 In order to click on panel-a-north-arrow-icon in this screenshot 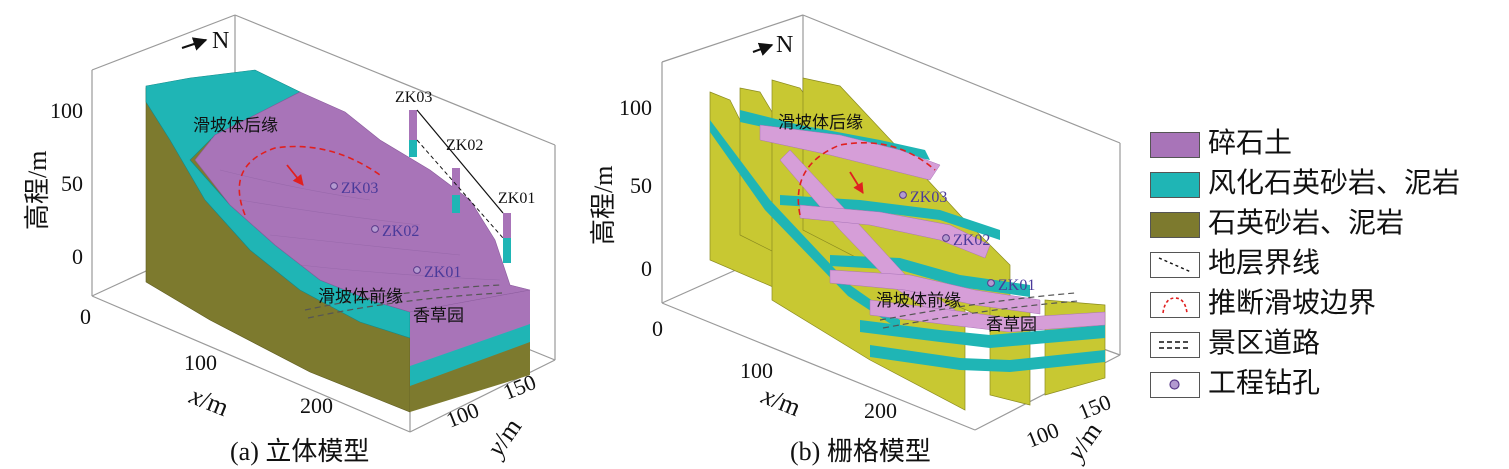, I will do `click(194, 44)`.